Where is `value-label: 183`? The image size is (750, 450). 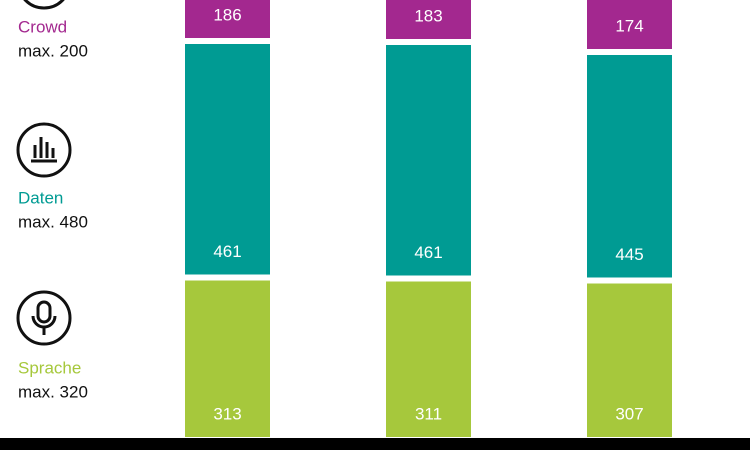
value-label: 183 is located at coordinates (428, 15).